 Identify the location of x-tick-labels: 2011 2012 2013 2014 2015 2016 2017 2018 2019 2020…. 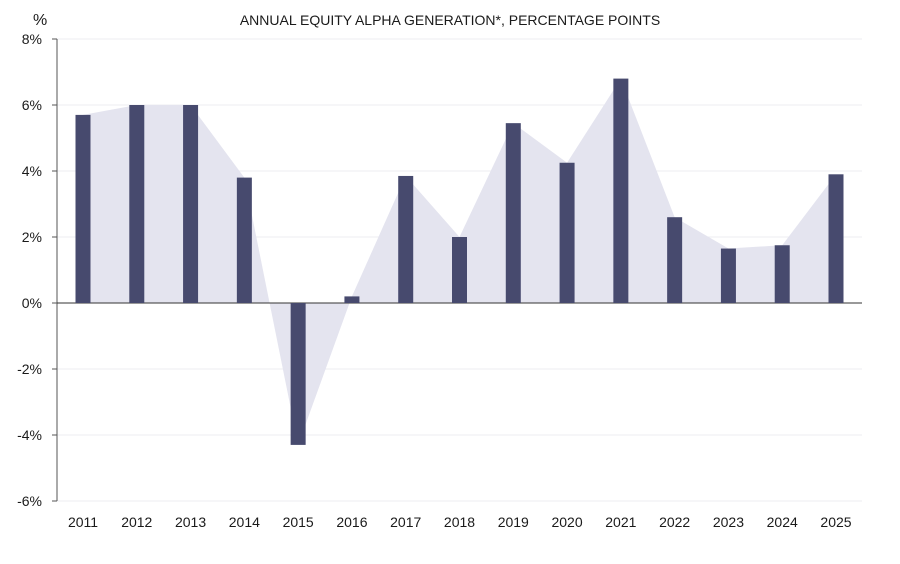
(460, 522).